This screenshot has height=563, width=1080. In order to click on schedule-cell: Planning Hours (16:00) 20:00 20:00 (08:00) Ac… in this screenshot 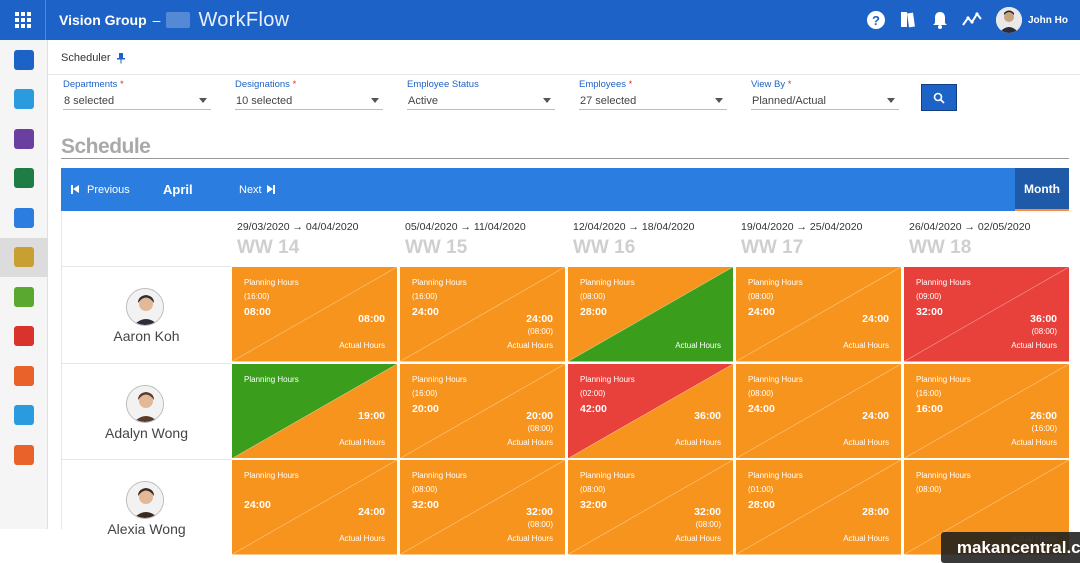, I will do `click(482, 410)`.